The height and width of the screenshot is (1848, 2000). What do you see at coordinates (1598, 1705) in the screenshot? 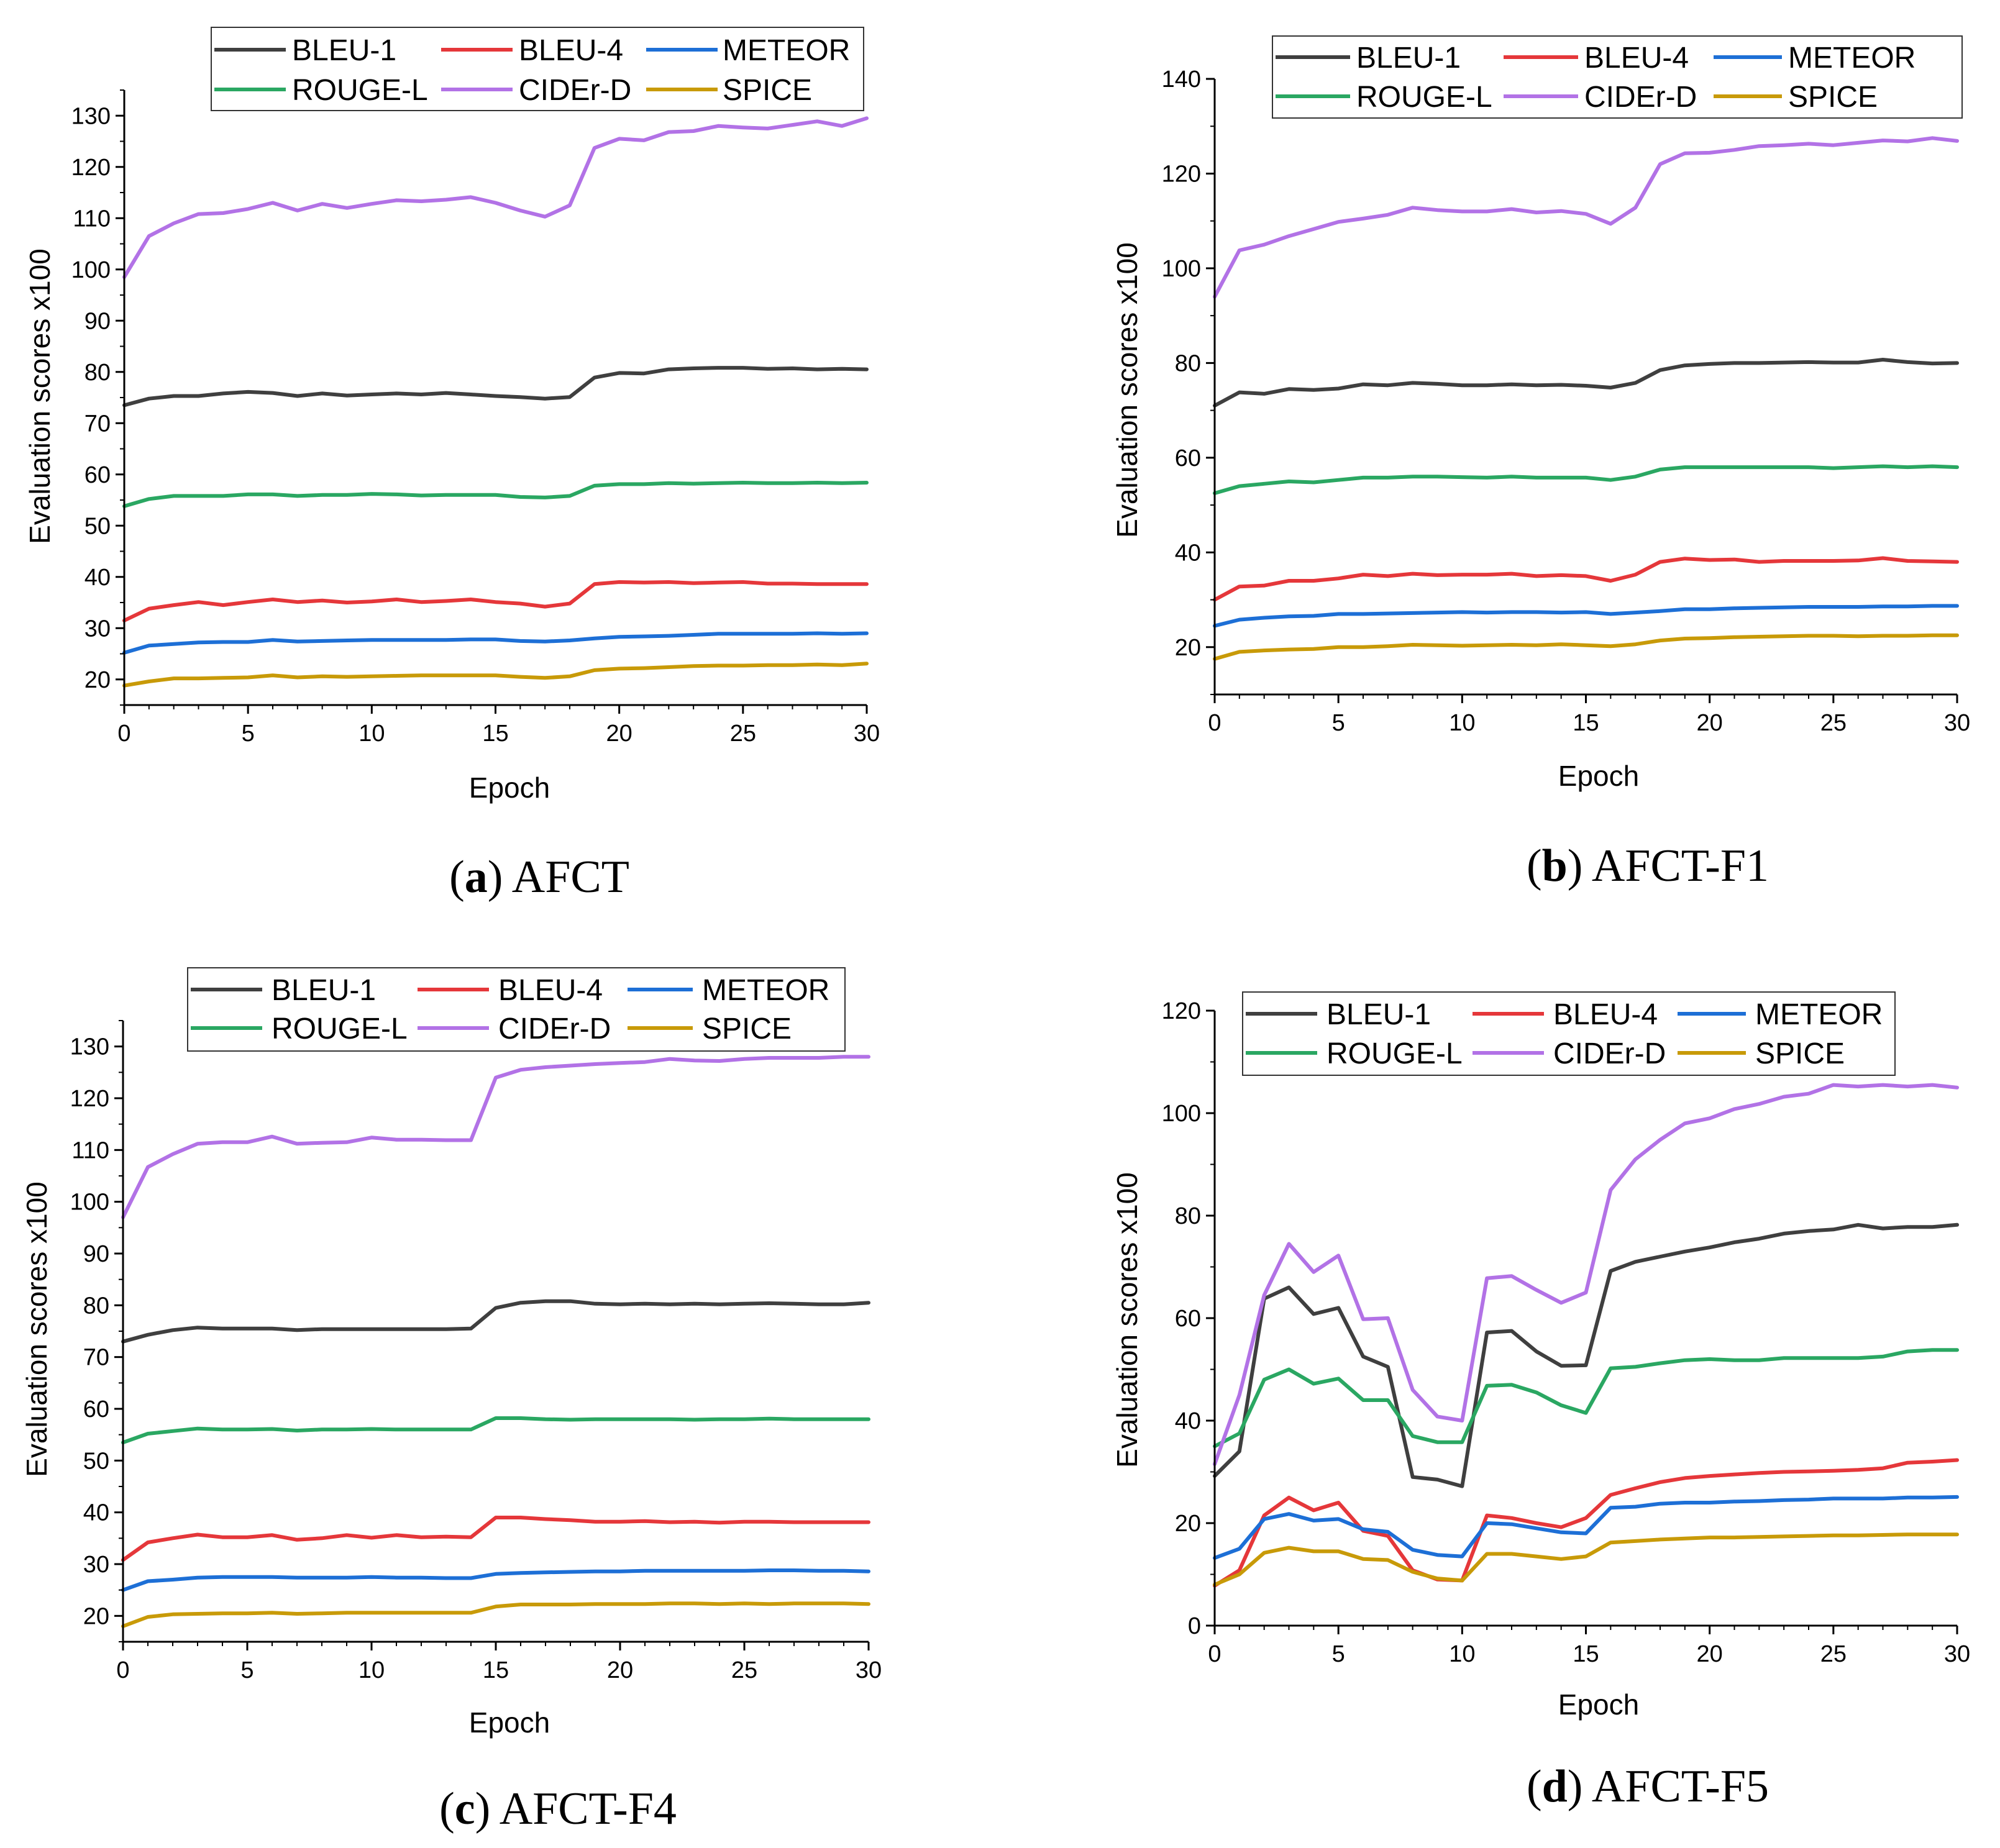
I see `panel-d-xlabel: Epoch` at bounding box center [1598, 1705].